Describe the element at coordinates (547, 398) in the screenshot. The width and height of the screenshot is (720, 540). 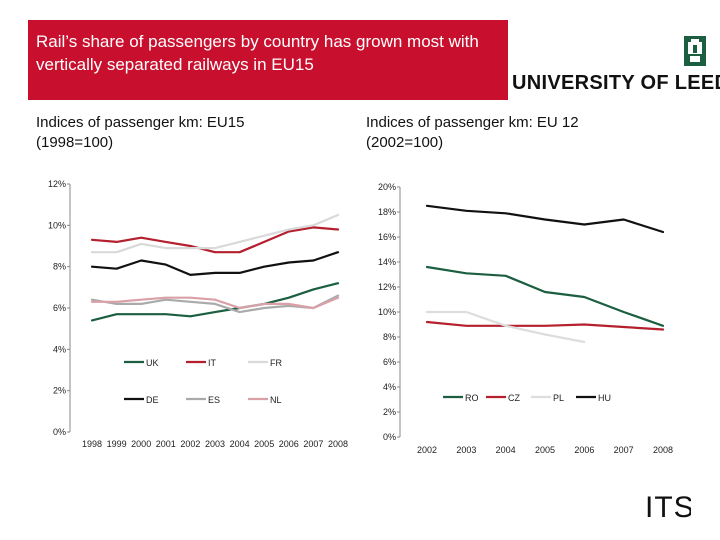
I see `legend-item-pl: PL` at that location.